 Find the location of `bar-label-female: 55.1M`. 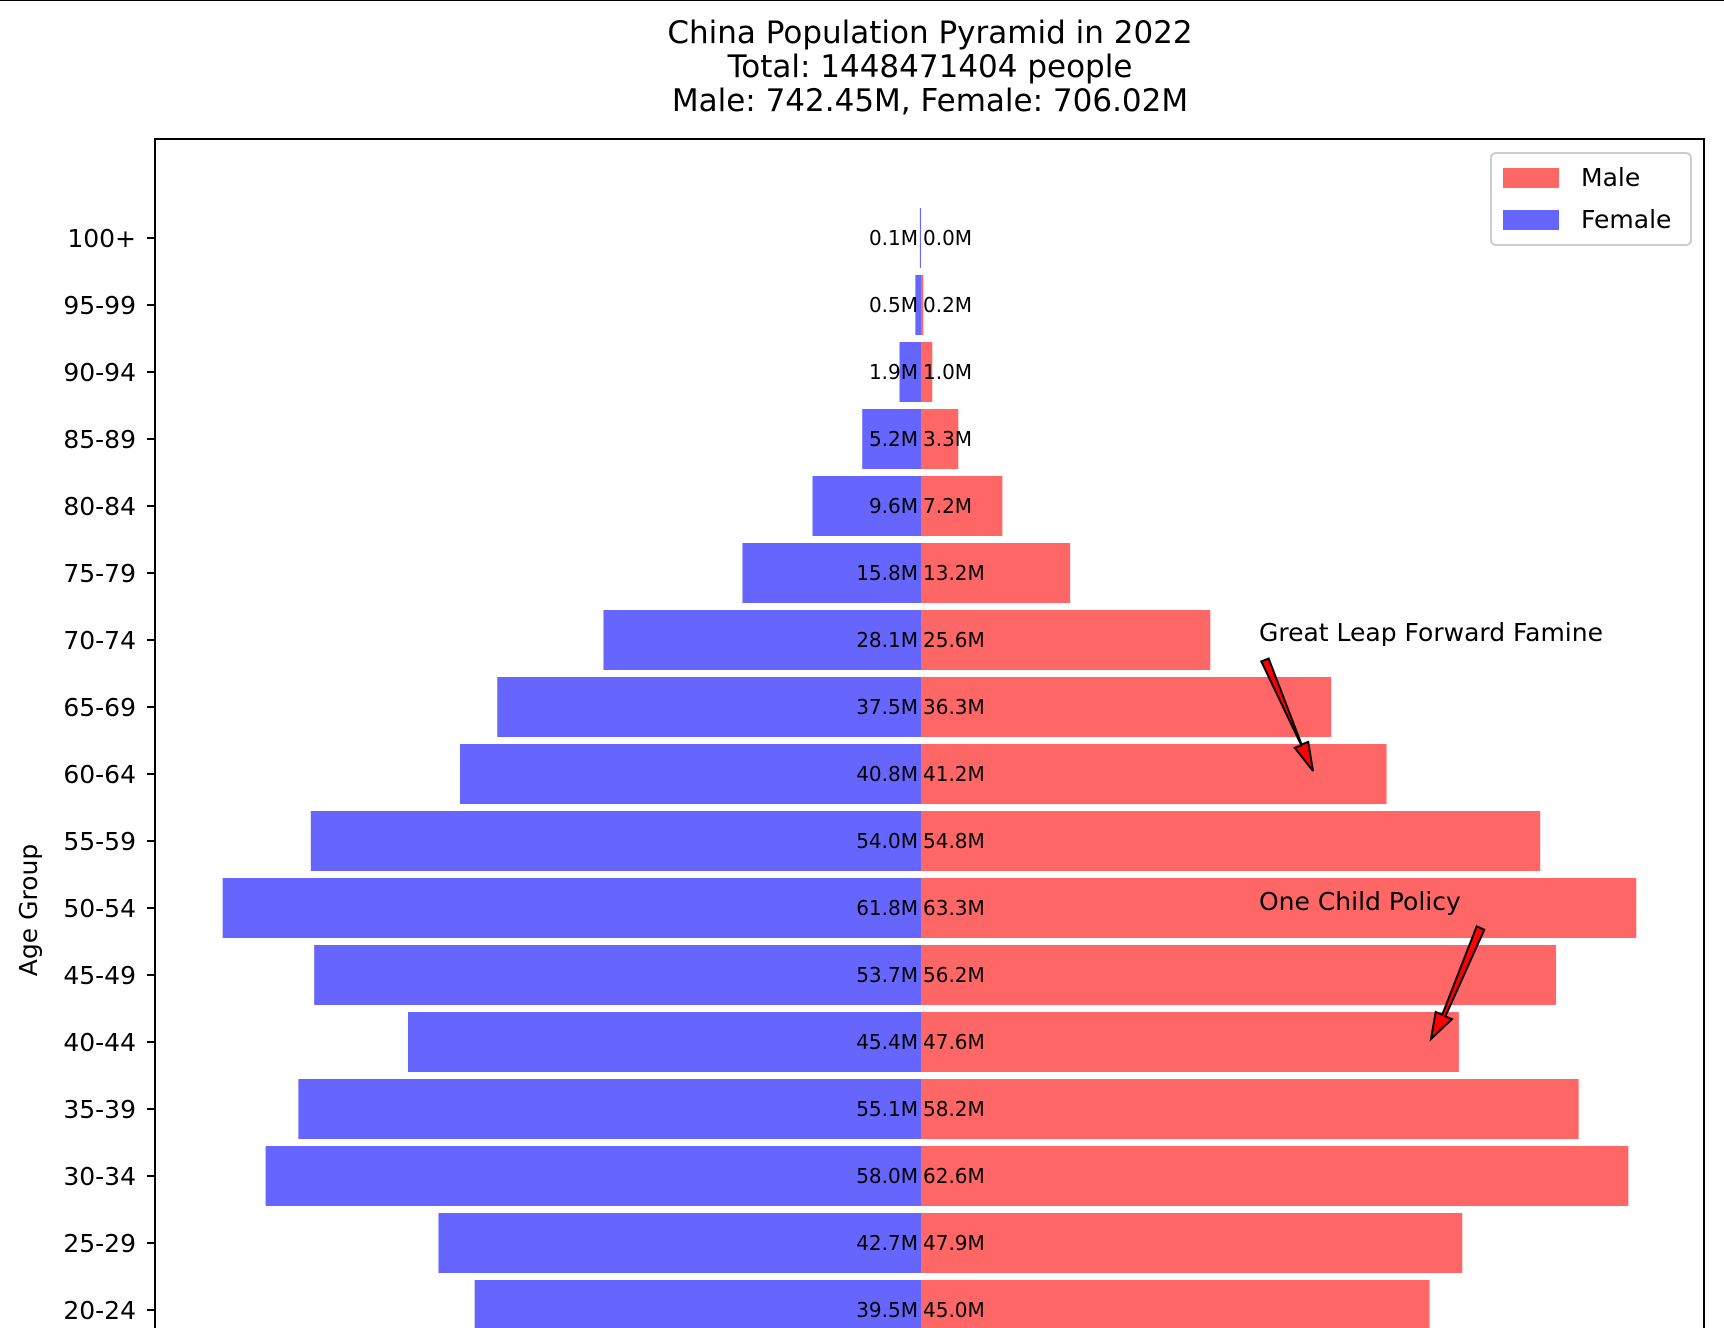

bar-label-female: 55.1M is located at coordinates (887, 1109).